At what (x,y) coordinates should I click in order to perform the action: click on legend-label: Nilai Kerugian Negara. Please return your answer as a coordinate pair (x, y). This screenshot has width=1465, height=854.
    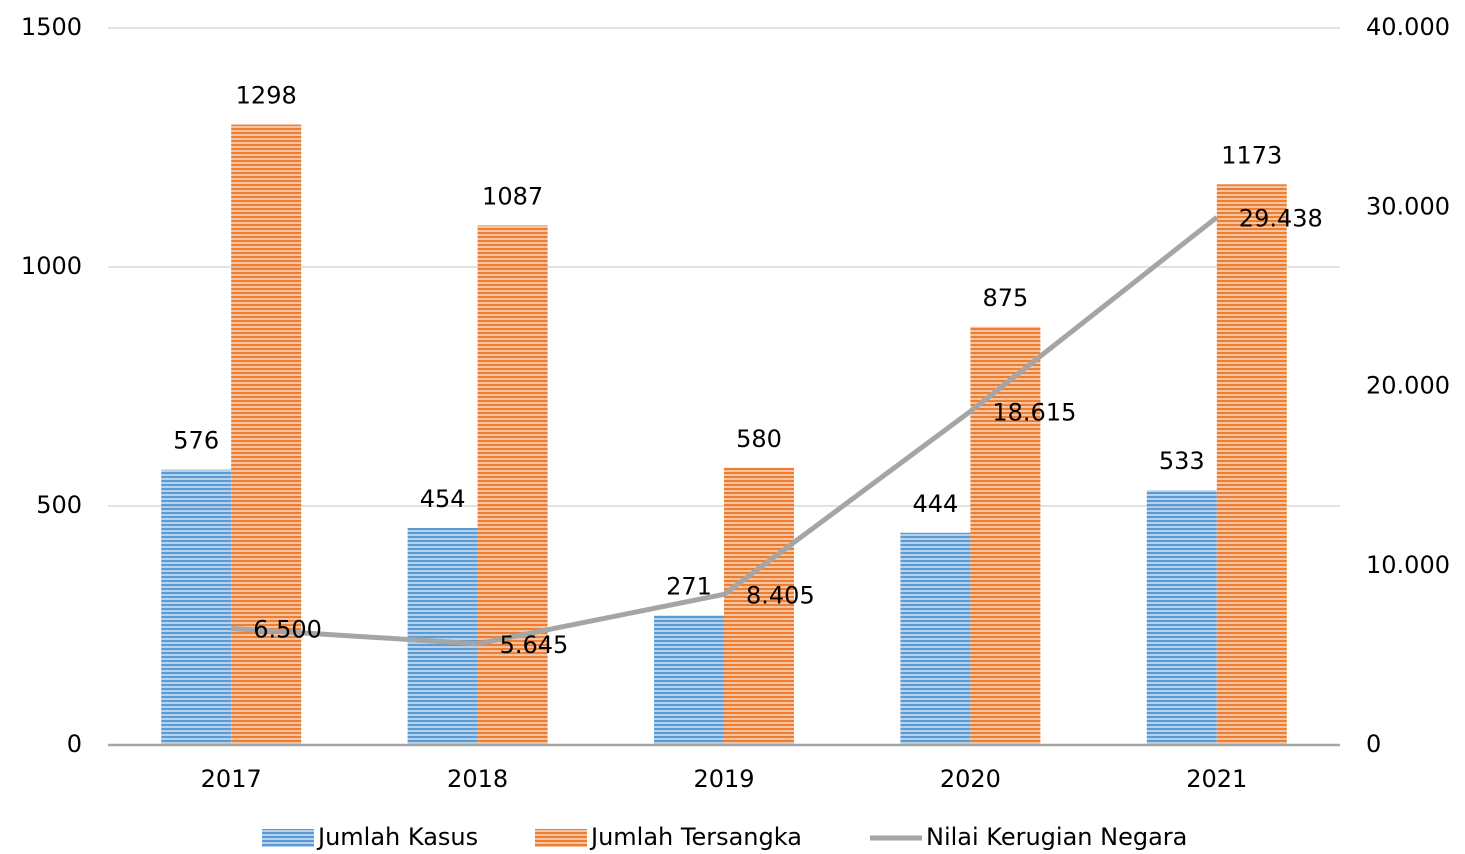
    Looking at the image, I should click on (1056, 837).